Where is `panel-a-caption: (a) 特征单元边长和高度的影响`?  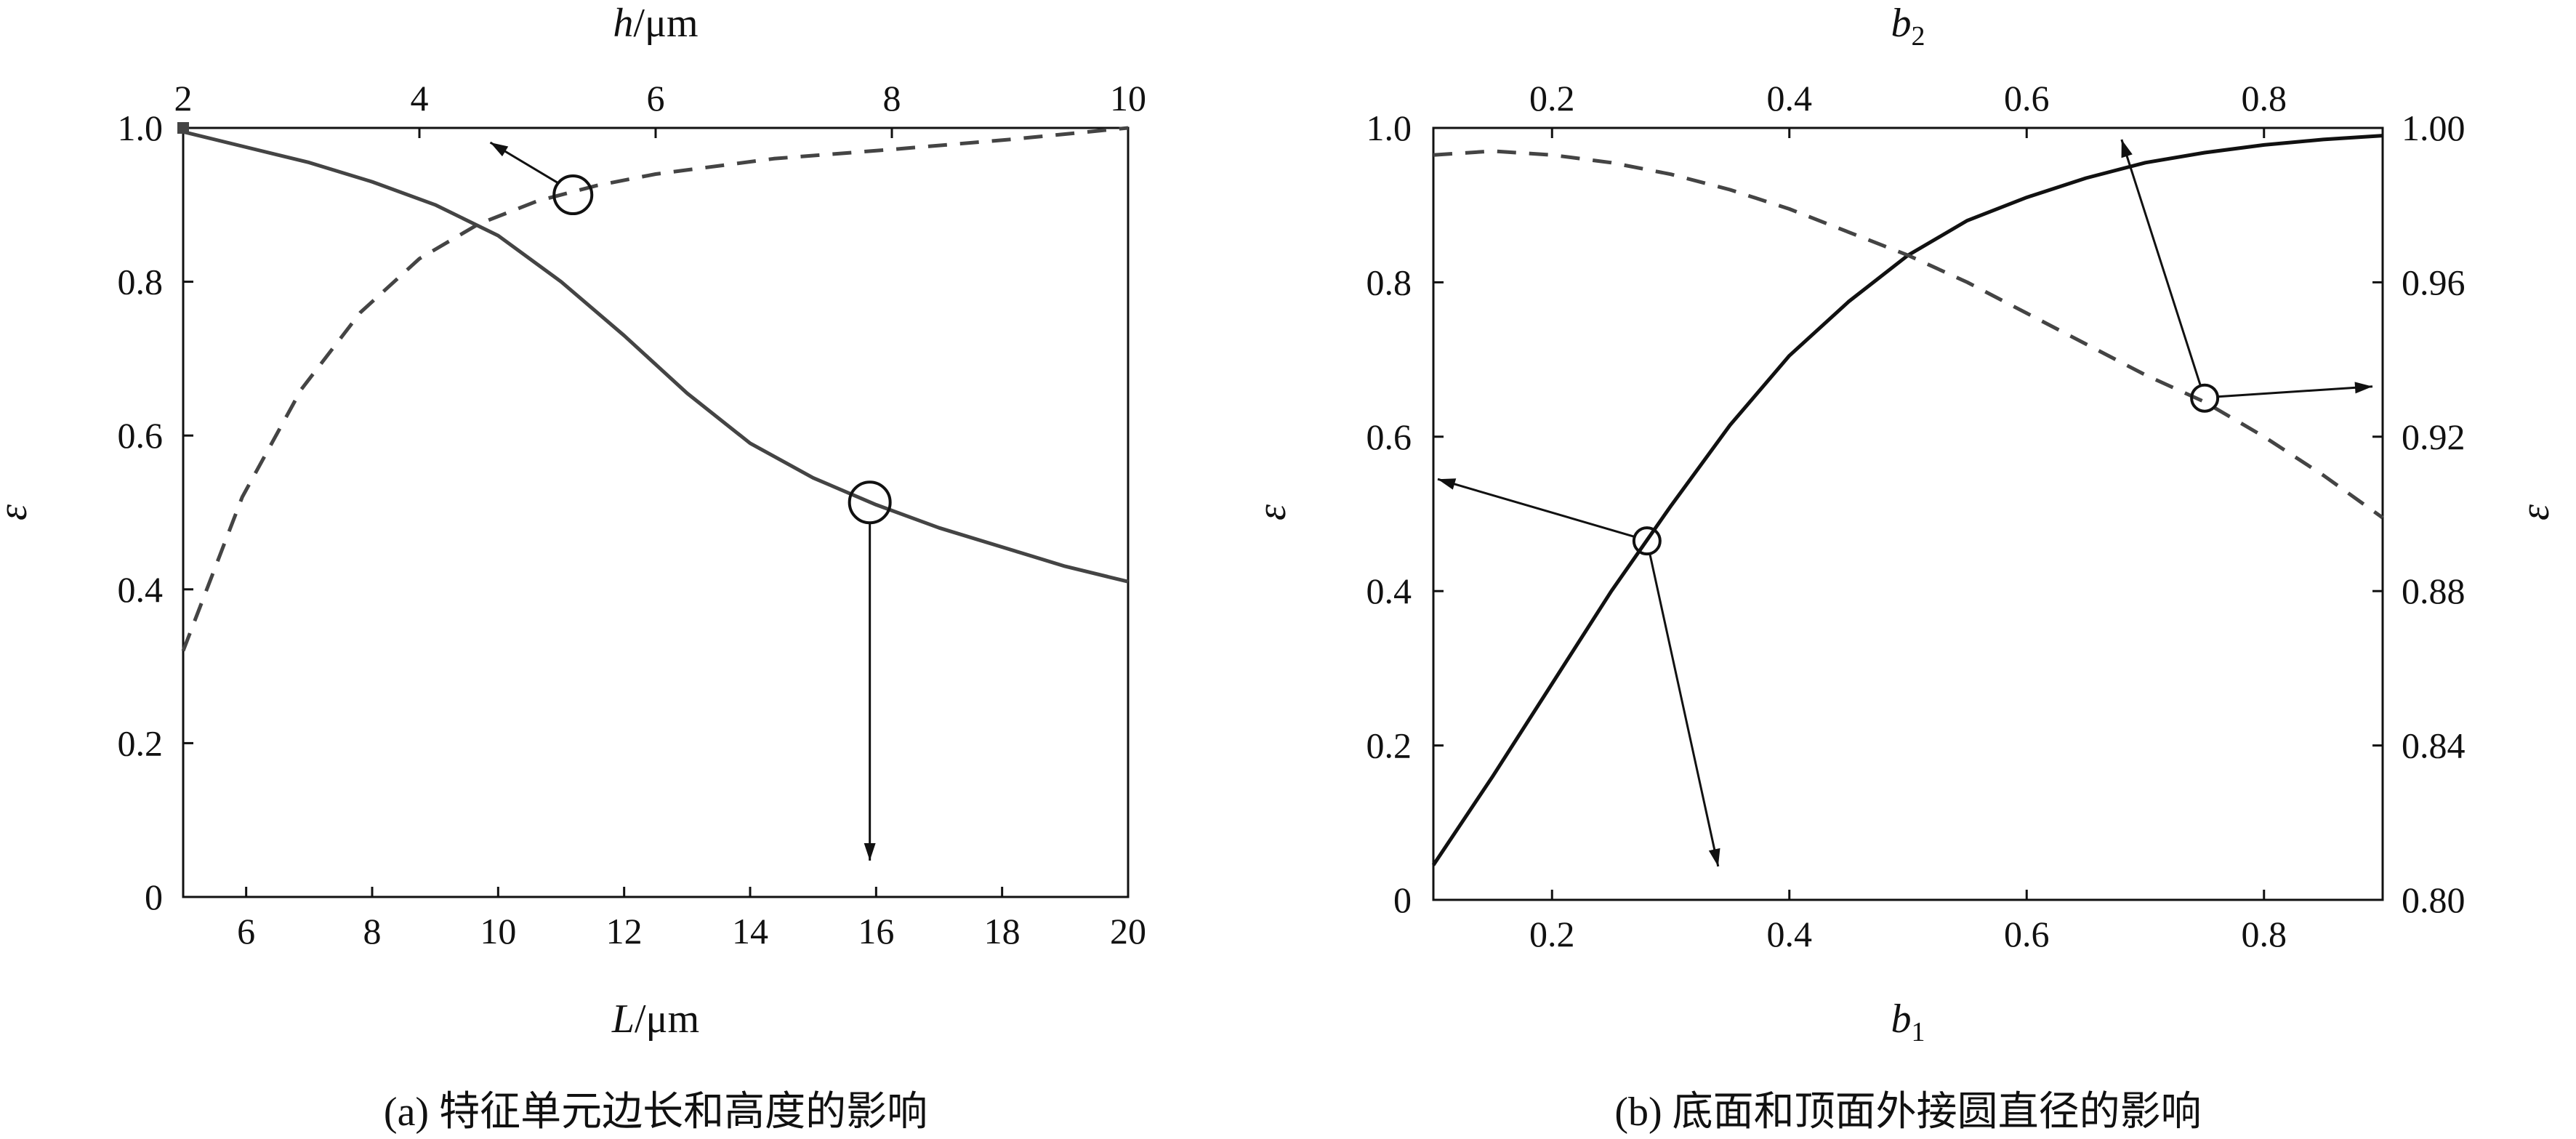
panel-a-caption: (a) 特征单元边长和高度的影响 is located at coordinates (655, 1112).